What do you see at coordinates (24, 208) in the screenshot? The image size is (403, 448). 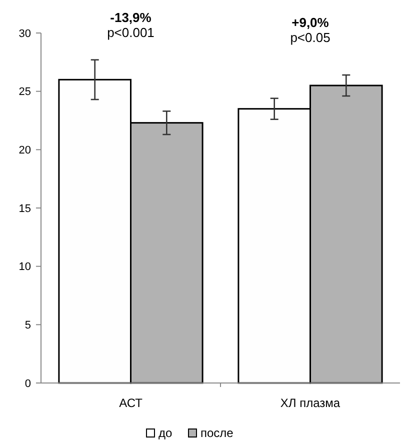 I see `y-tick-label: 15` at bounding box center [24, 208].